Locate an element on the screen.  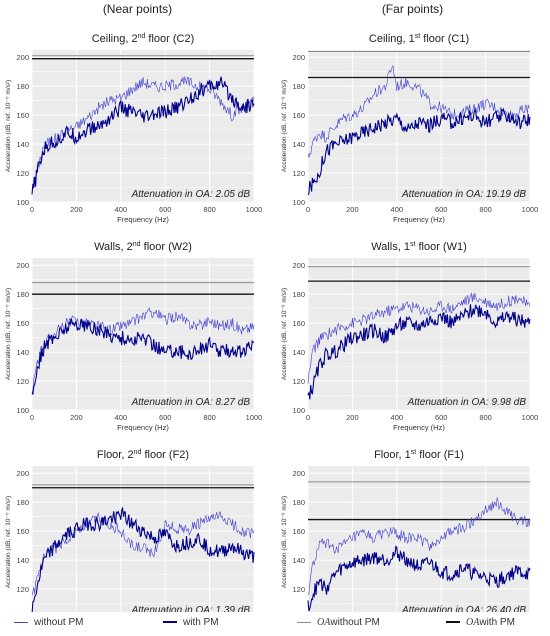
panel-title-rest: floor (C2) is located at coordinates (169, 39).